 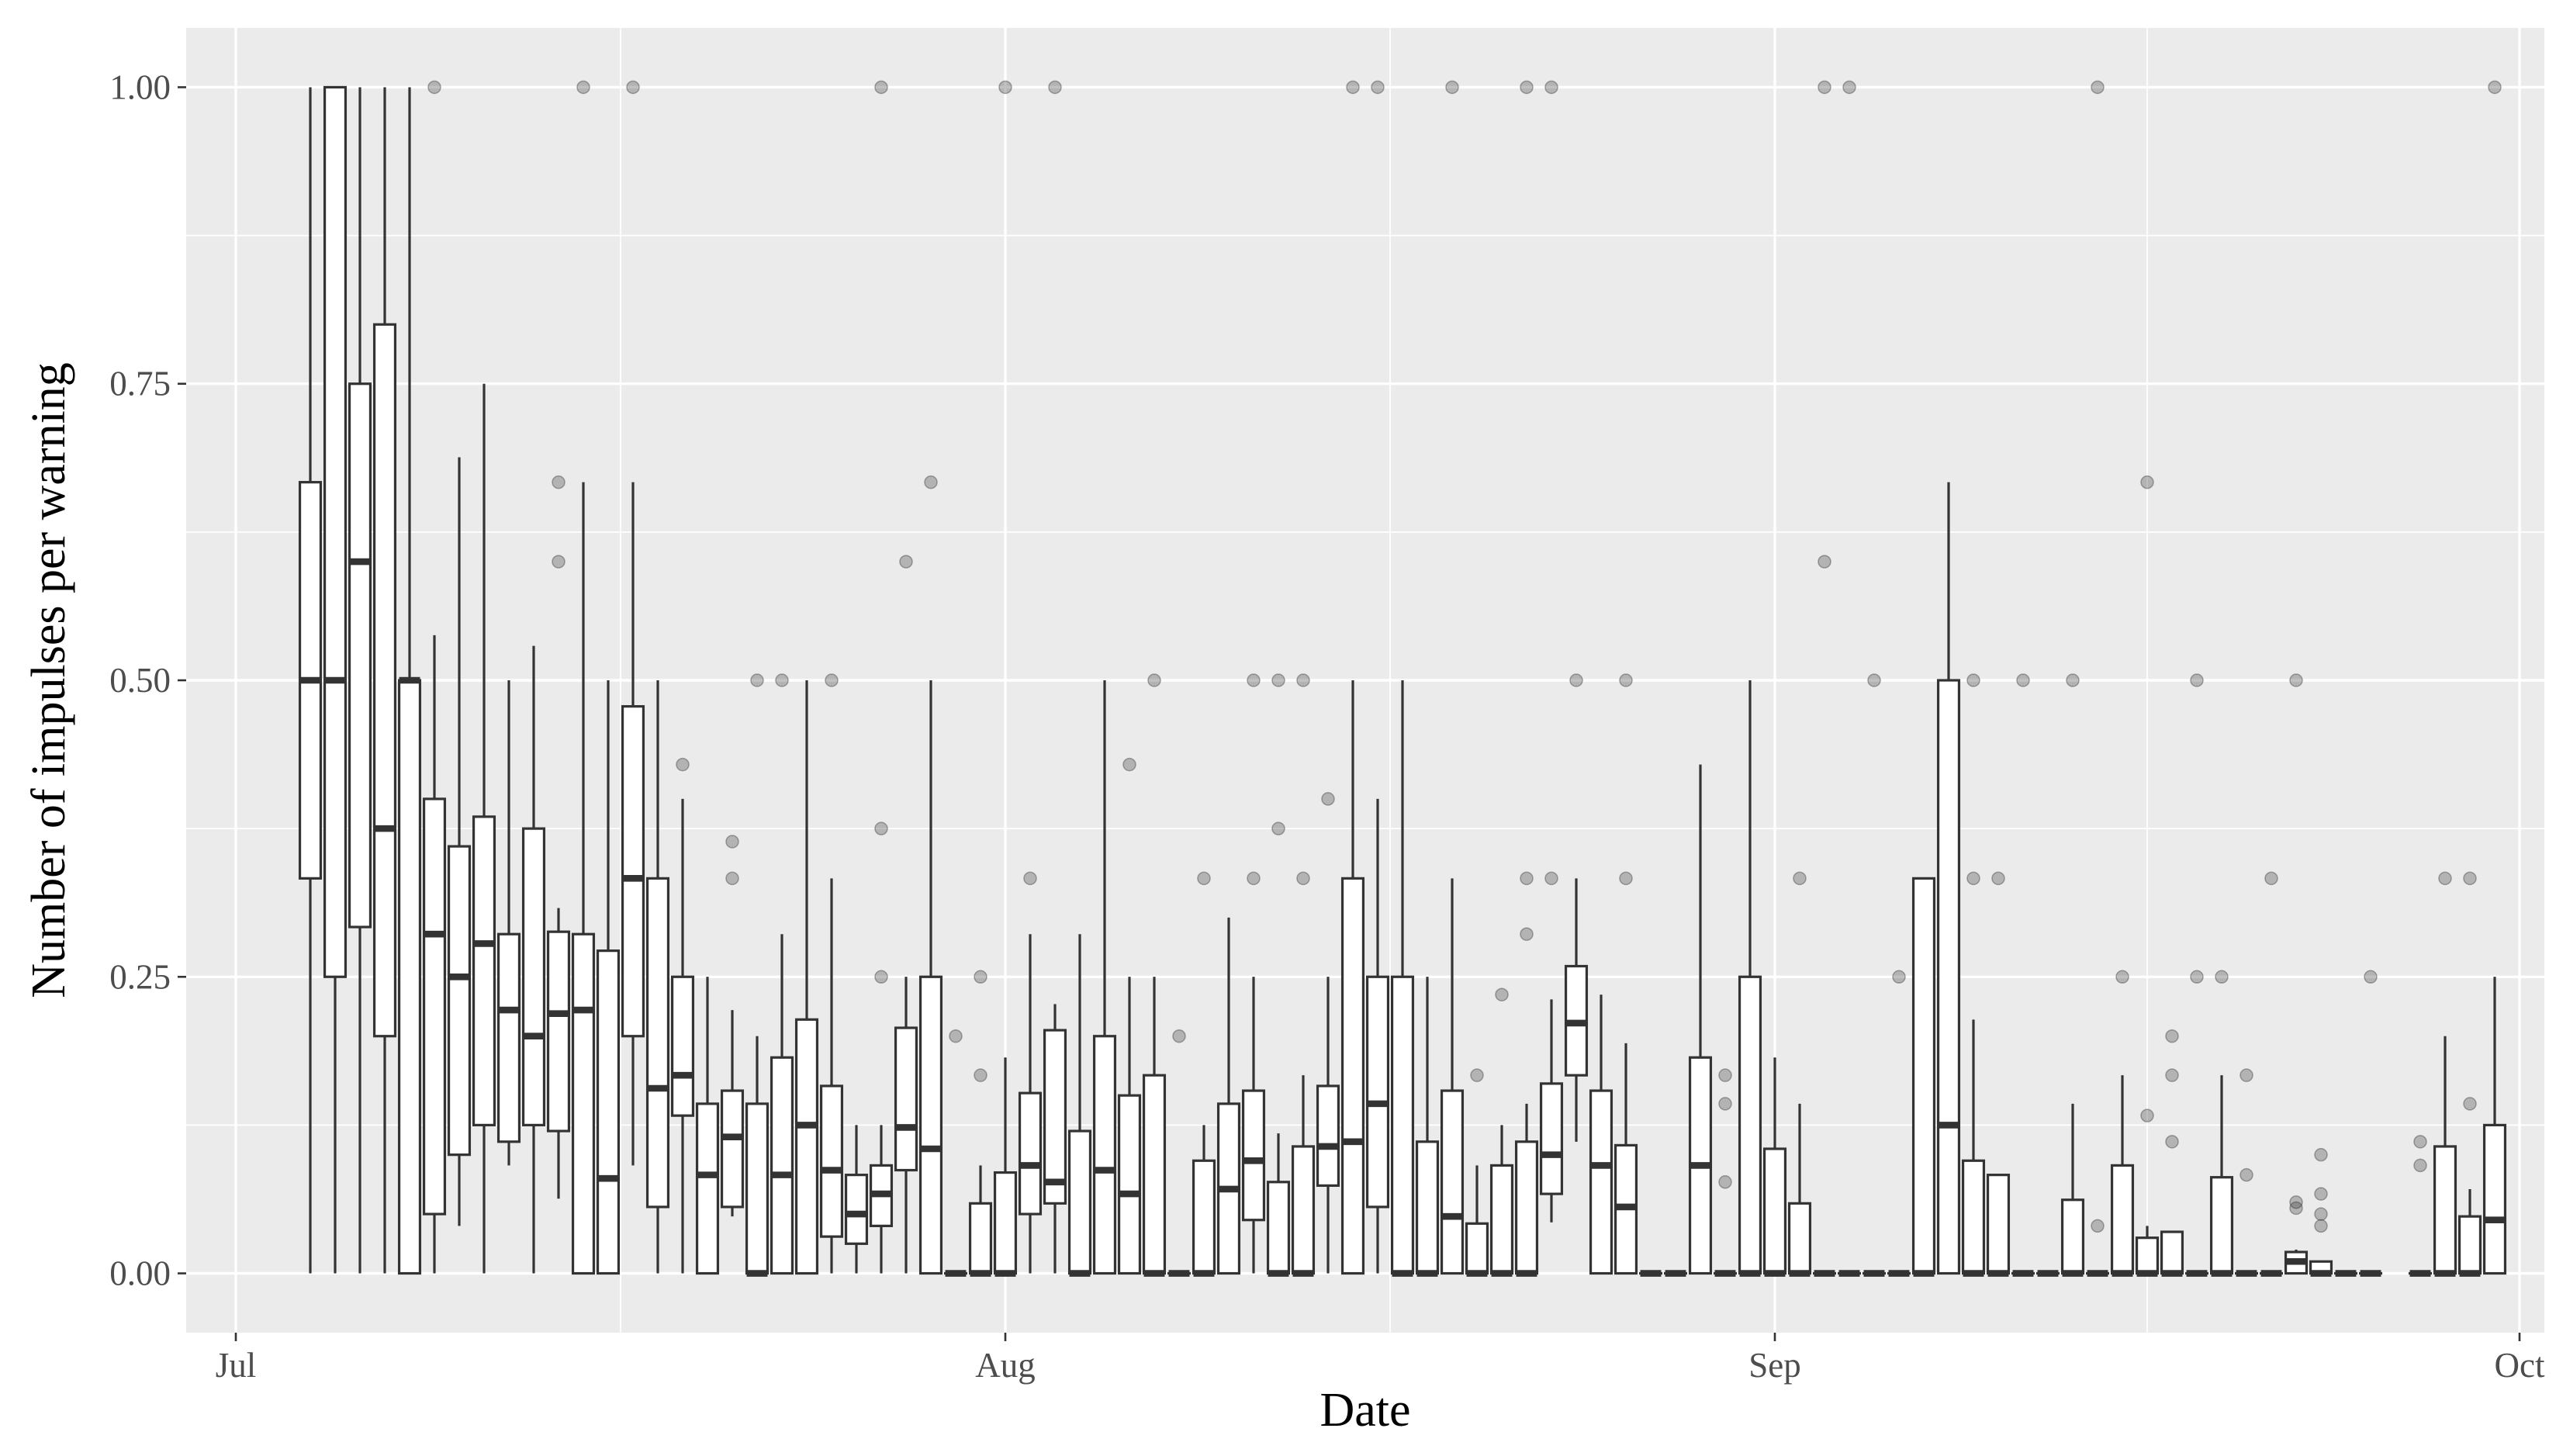 I want to click on x-tick-label: Aug, so click(x=1005, y=1365).